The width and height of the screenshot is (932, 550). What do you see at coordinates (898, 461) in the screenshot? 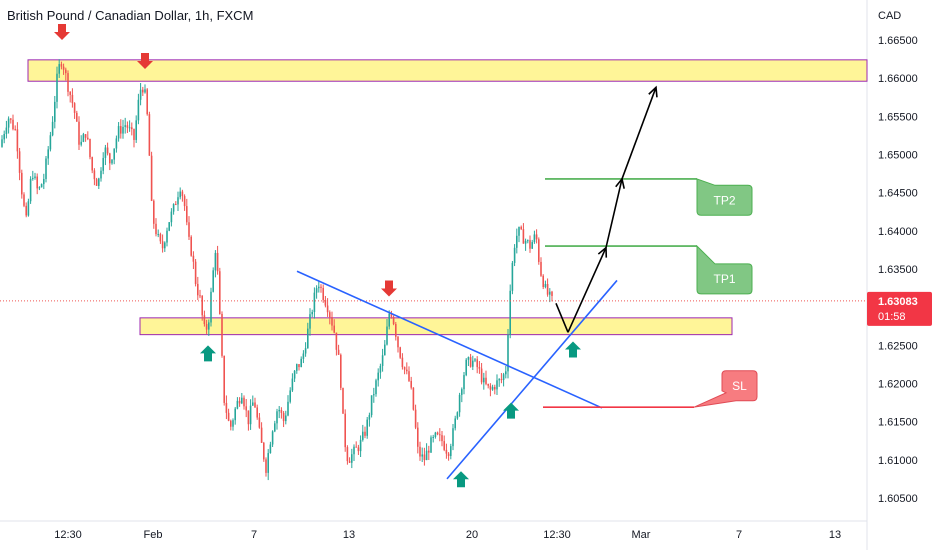
I see `y-tick-label: 1.61000` at bounding box center [898, 461].